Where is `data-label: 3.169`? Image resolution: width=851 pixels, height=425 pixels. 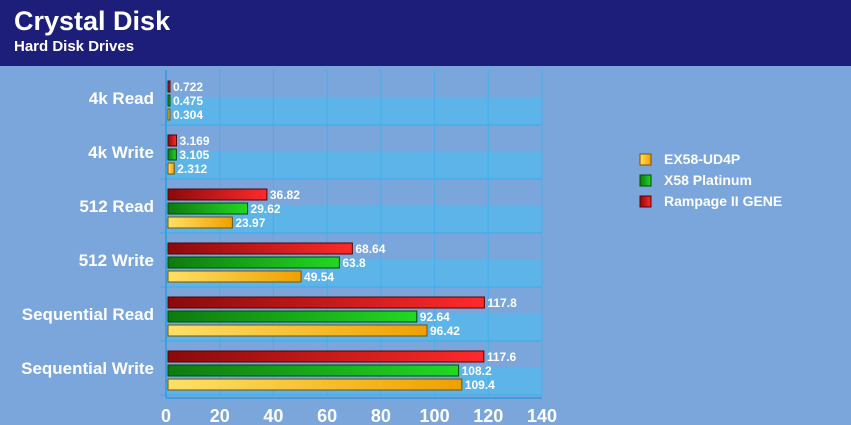
data-label: 3.169 is located at coordinates (195, 141).